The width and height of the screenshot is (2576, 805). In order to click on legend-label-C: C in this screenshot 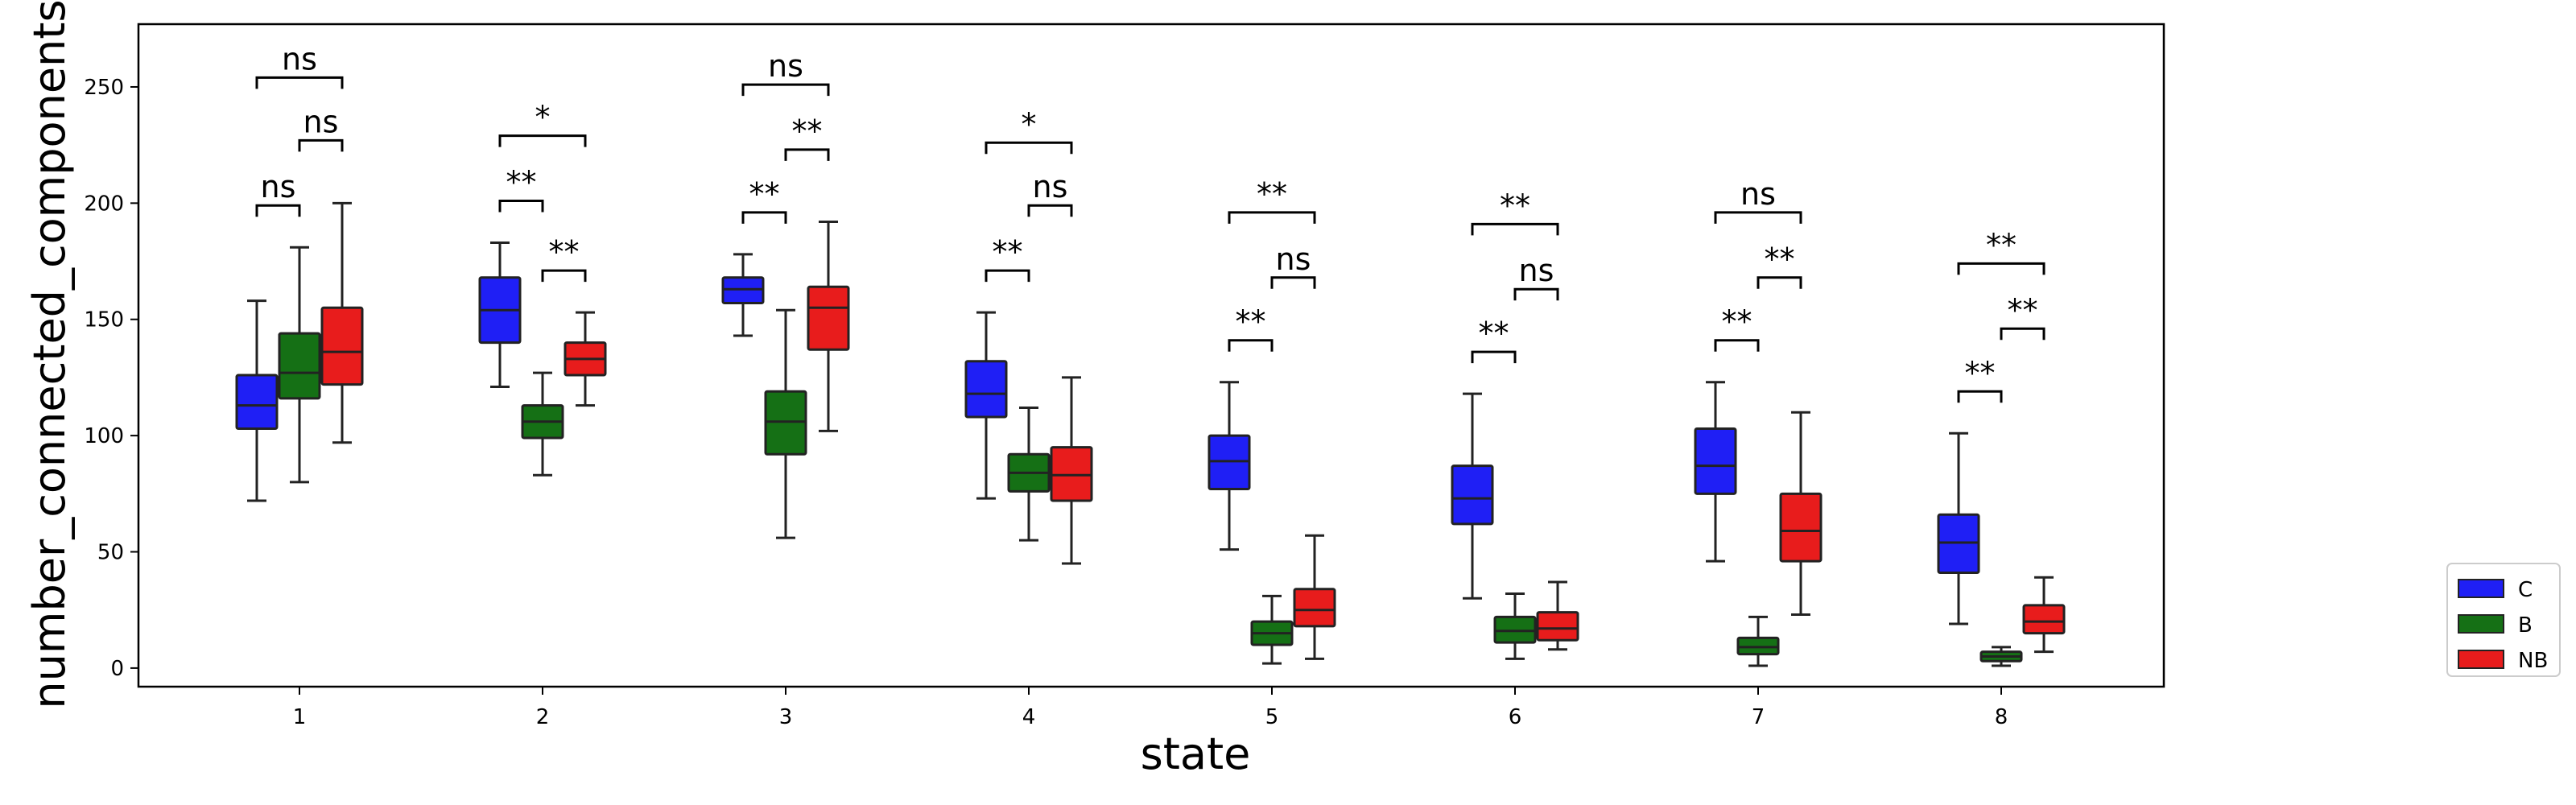, I will do `click(2525, 590)`.